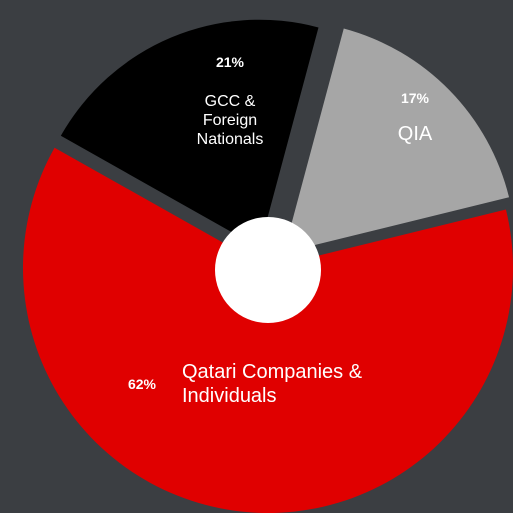 The height and width of the screenshot is (513, 513). Describe the element at coordinates (268, 270) in the screenshot. I see `center-hole` at that location.